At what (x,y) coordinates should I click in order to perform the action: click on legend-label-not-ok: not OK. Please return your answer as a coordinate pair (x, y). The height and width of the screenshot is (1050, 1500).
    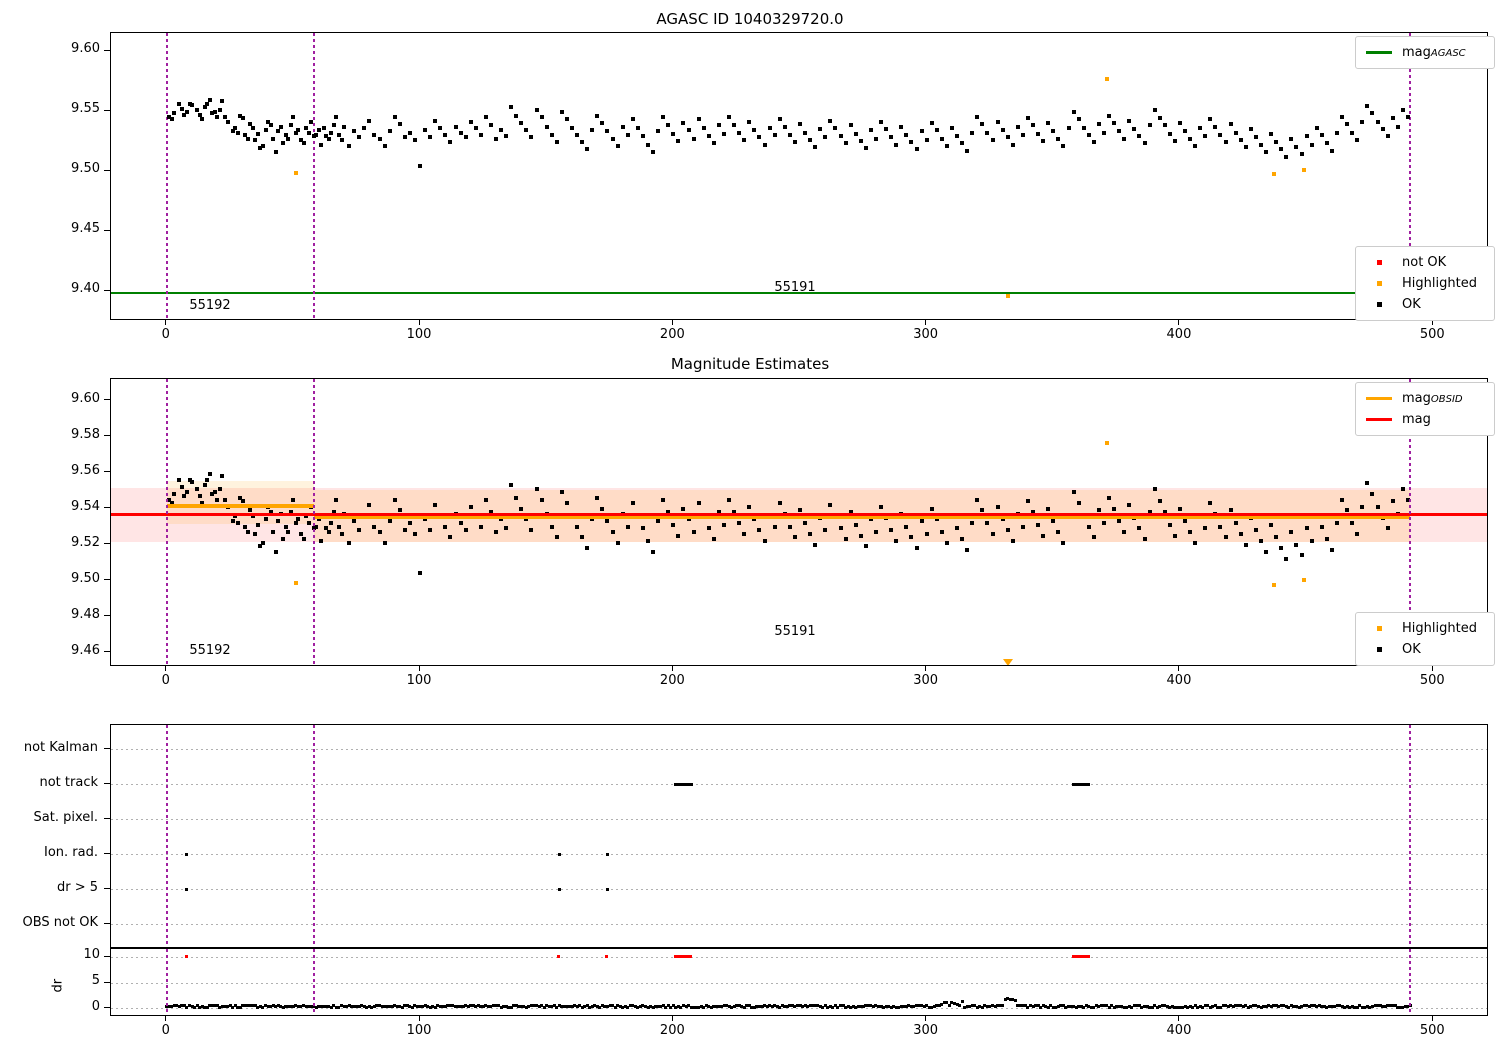
    Looking at the image, I should click on (1424, 262).